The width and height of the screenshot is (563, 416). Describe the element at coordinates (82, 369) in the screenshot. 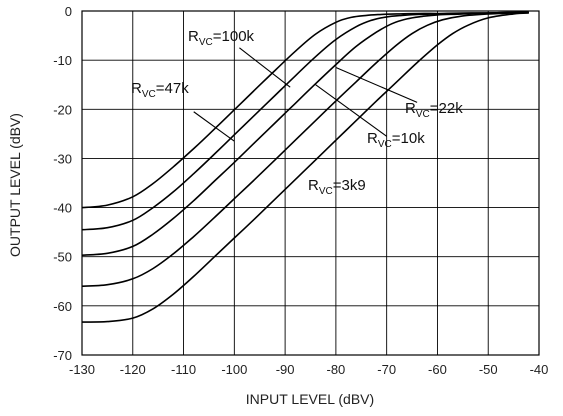

I see `x-tick-label: -130` at that location.